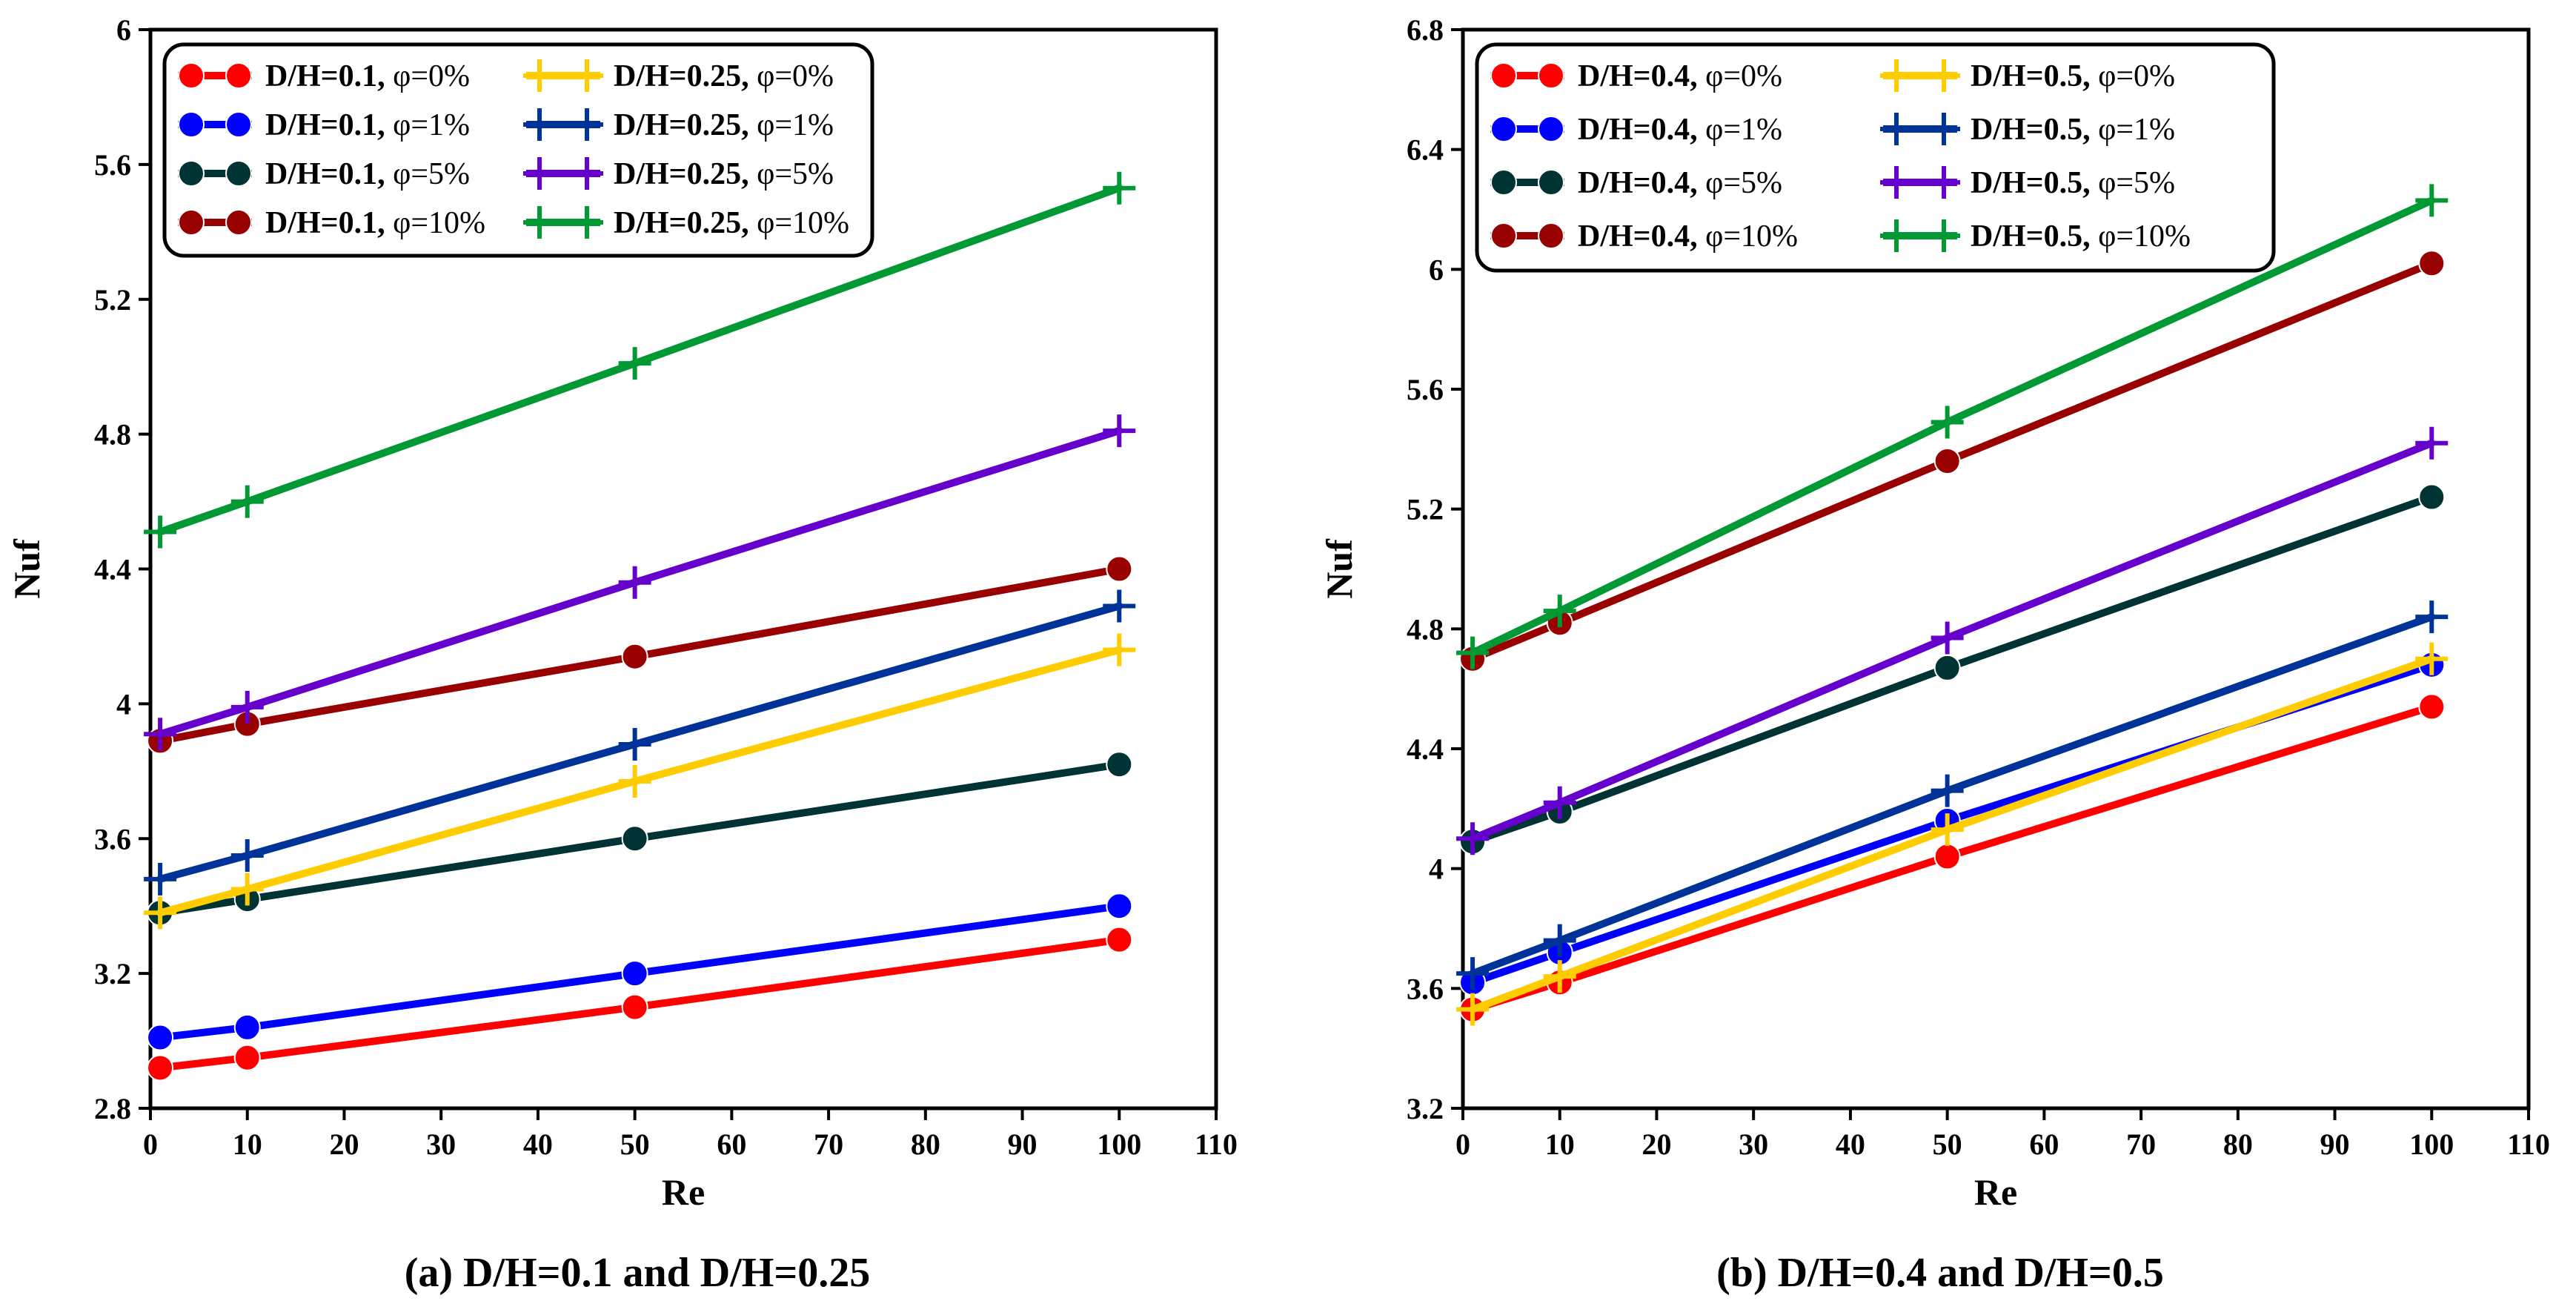 Image resolution: width=2576 pixels, height=1304 pixels. I want to click on legend-label: D/H=0.4, φ=0%, so click(1680, 76).